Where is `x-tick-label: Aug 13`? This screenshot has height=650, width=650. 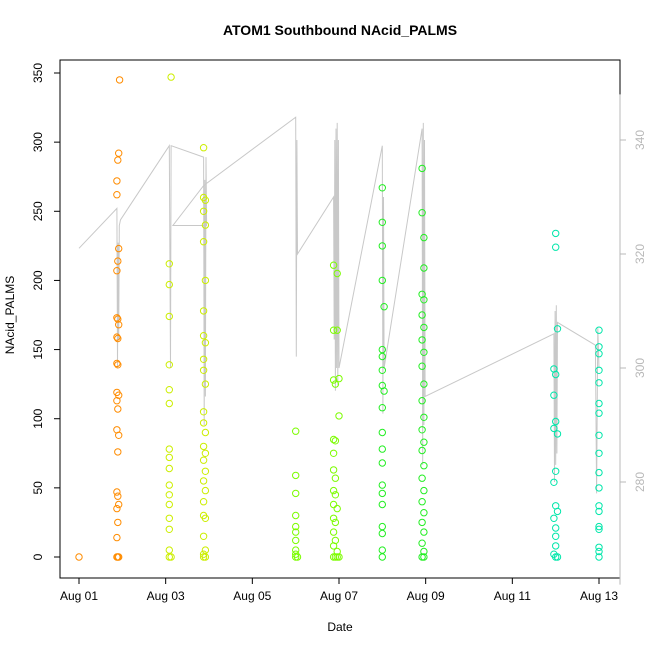 x-tick-label: Aug 13 is located at coordinates (599, 596).